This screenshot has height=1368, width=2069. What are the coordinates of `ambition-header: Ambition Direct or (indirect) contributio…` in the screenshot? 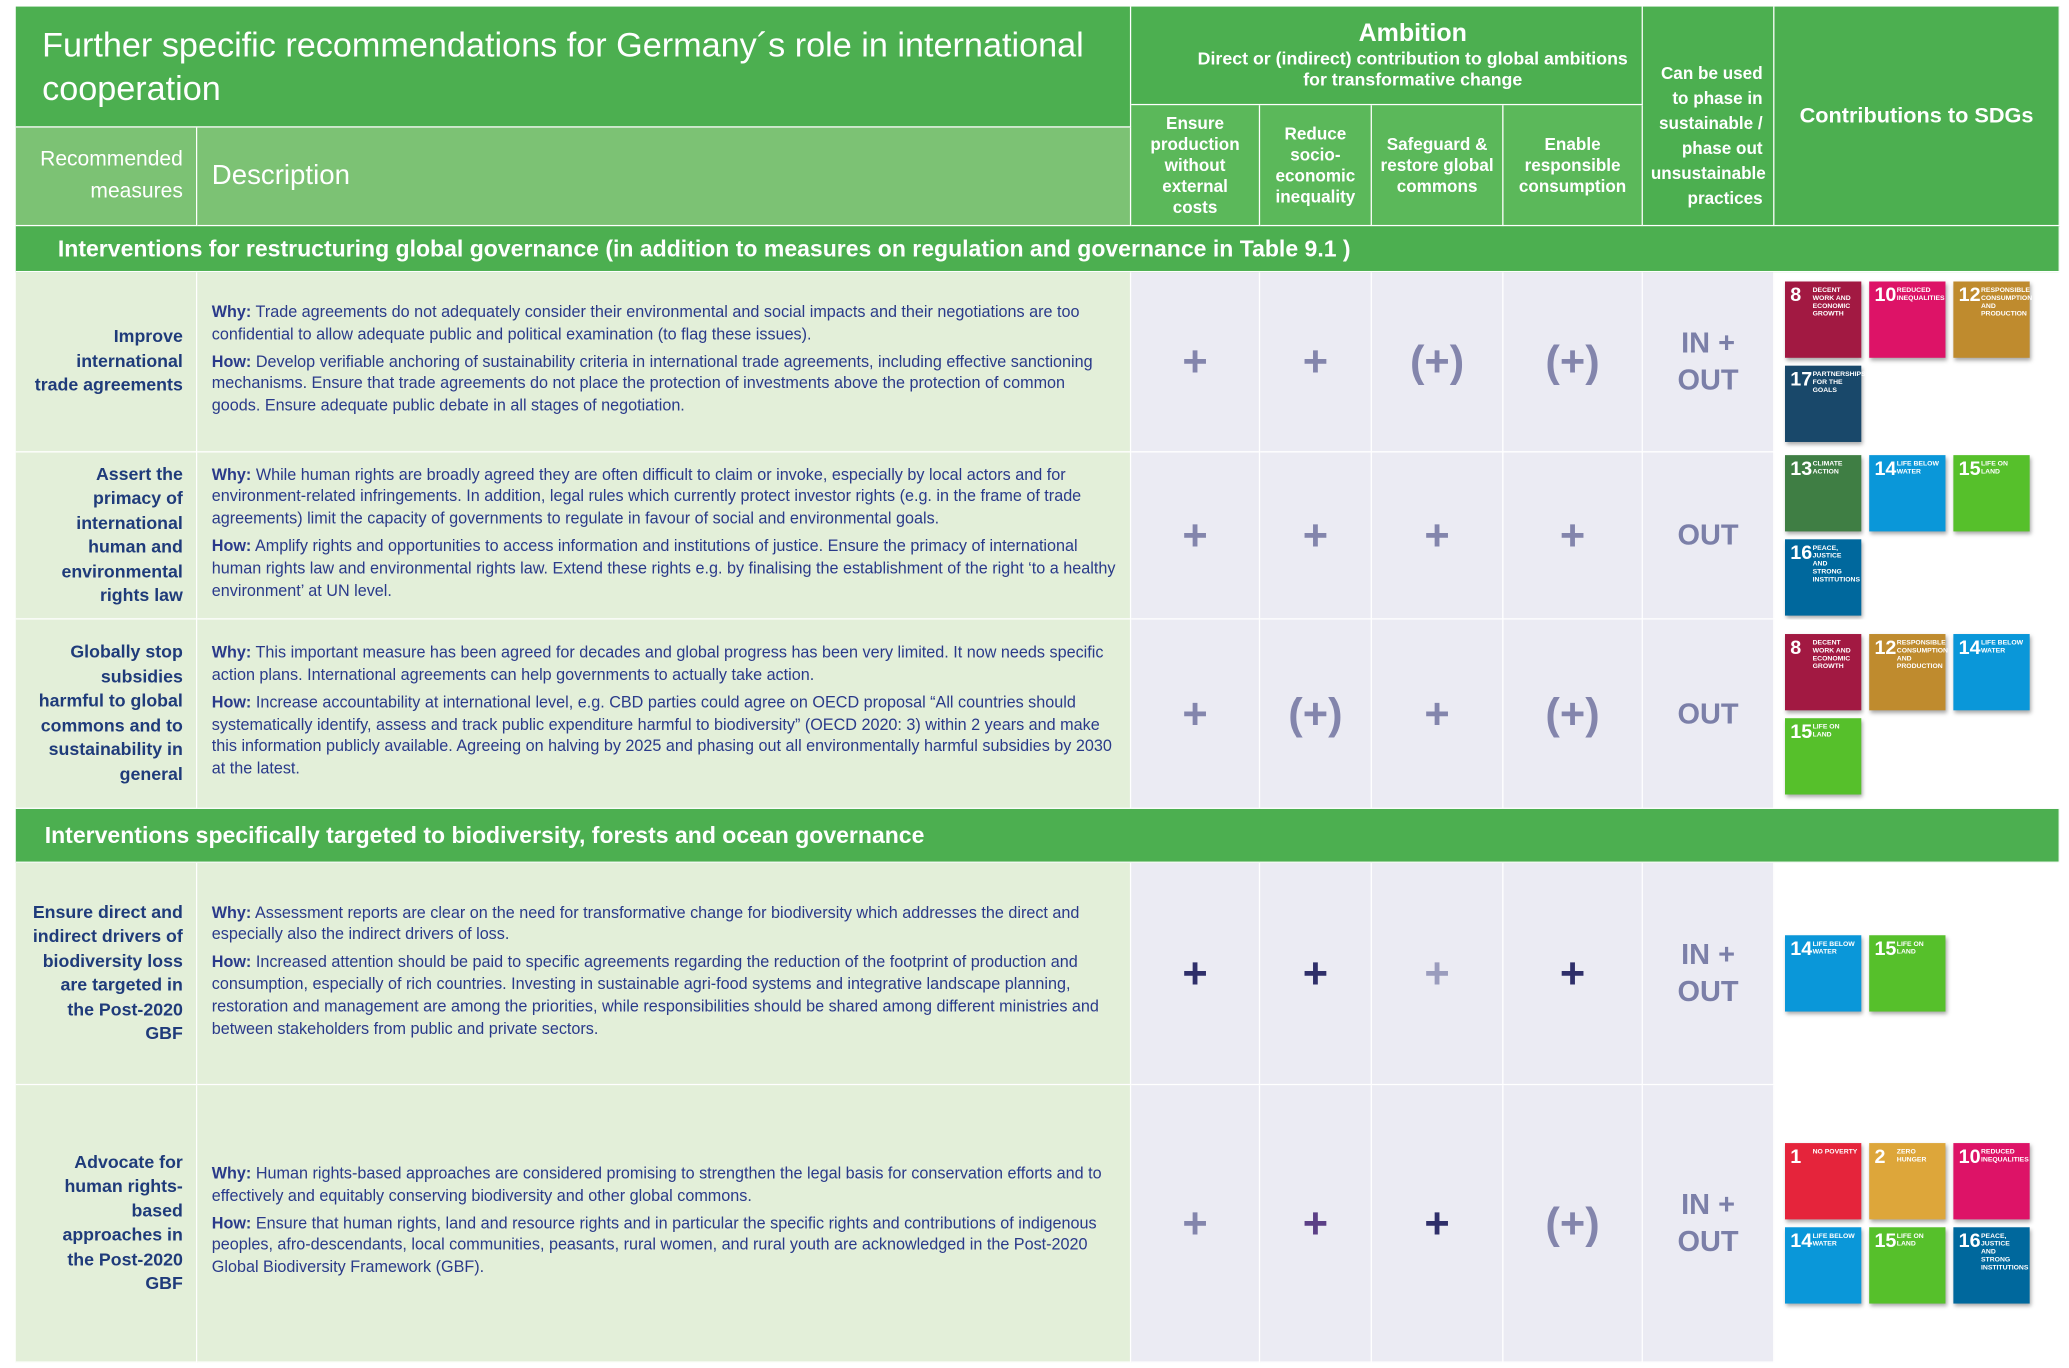 It's located at (1387, 56).